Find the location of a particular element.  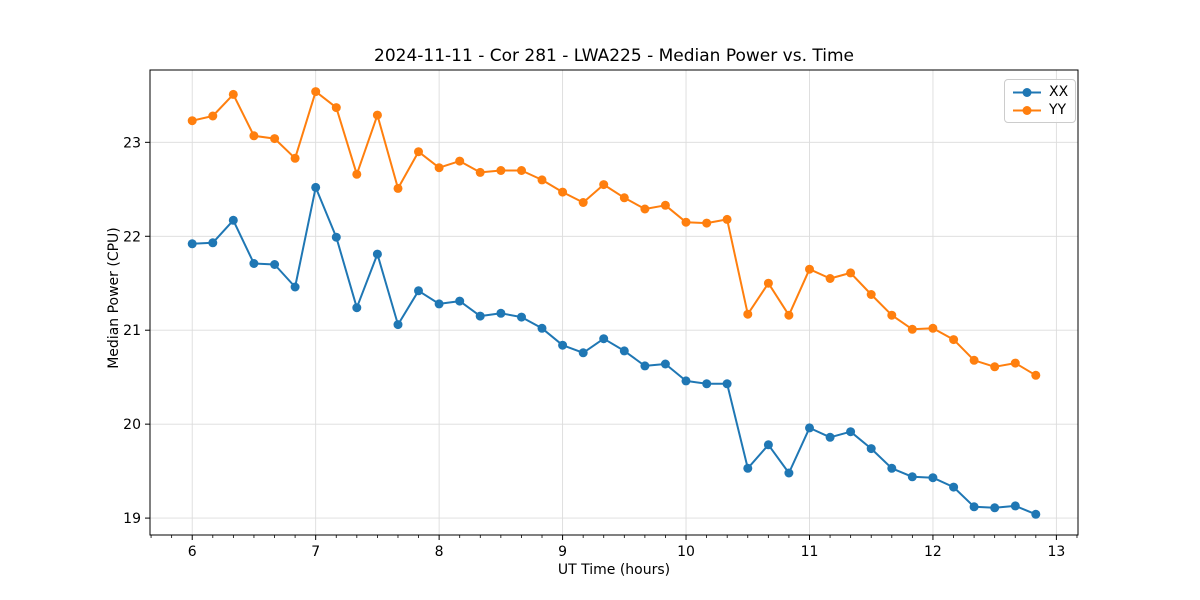

x-tick-label: 8 is located at coordinates (439, 552).